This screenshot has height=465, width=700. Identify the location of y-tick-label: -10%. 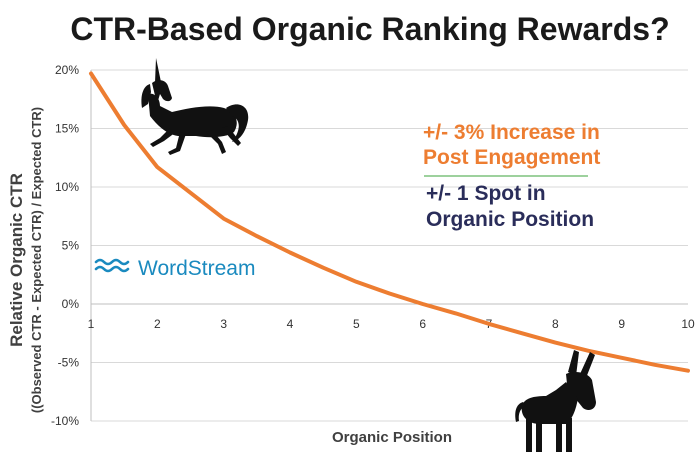
(65, 421).